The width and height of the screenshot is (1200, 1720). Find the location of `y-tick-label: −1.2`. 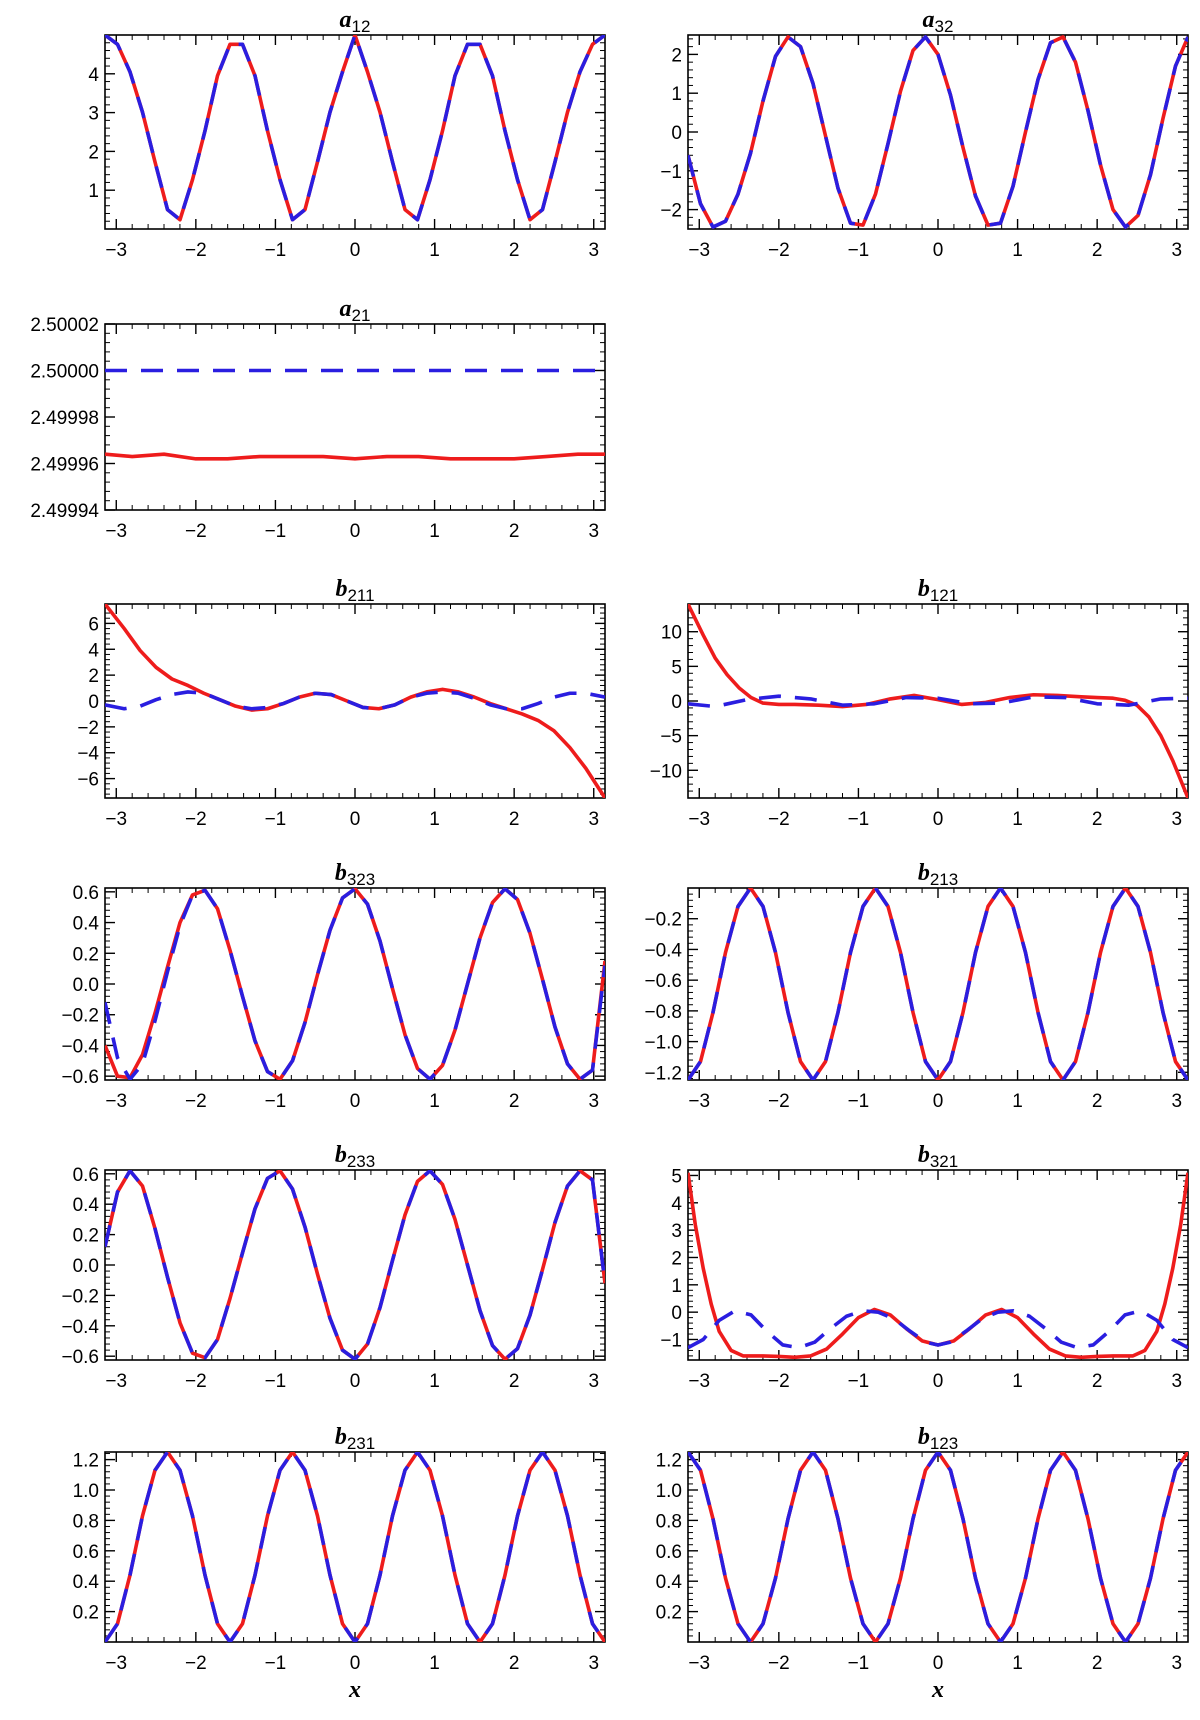

y-tick-label: −1.2 is located at coordinates (663, 1073).